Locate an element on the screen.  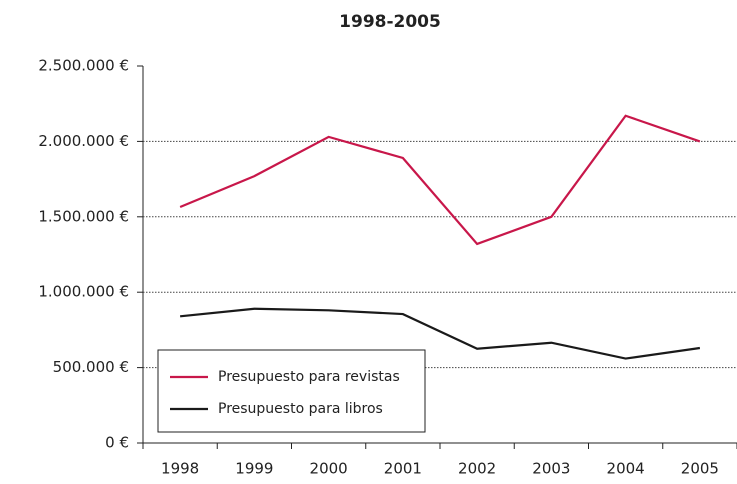
x-tick-label: 2002 is located at coordinates (477, 469).